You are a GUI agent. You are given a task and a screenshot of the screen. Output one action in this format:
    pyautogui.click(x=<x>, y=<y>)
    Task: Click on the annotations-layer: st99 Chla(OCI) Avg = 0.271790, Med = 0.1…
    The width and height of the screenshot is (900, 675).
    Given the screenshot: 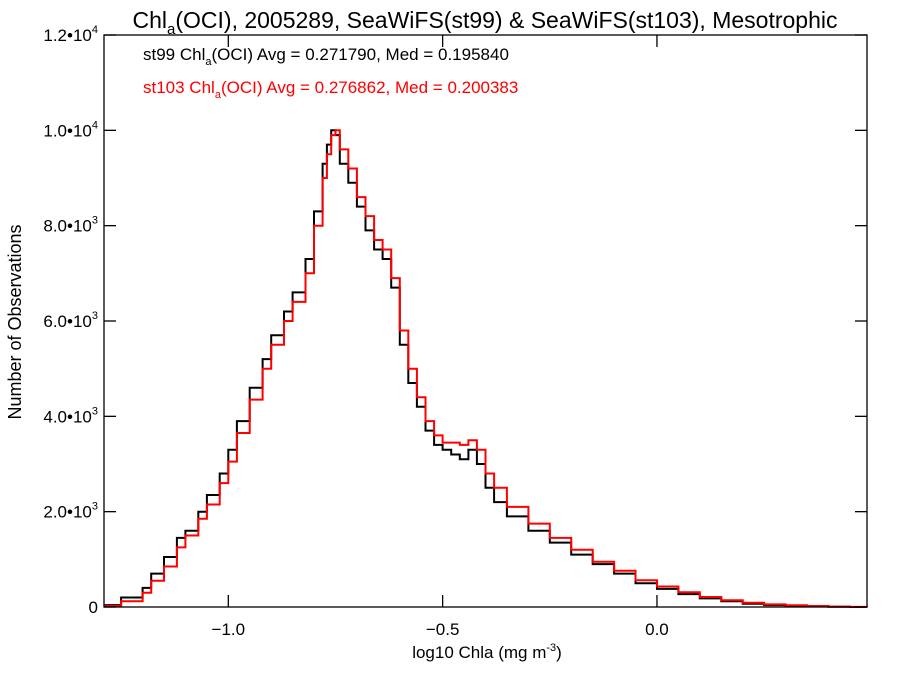 What is the action you would take?
    pyautogui.click(x=330, y=73)
    